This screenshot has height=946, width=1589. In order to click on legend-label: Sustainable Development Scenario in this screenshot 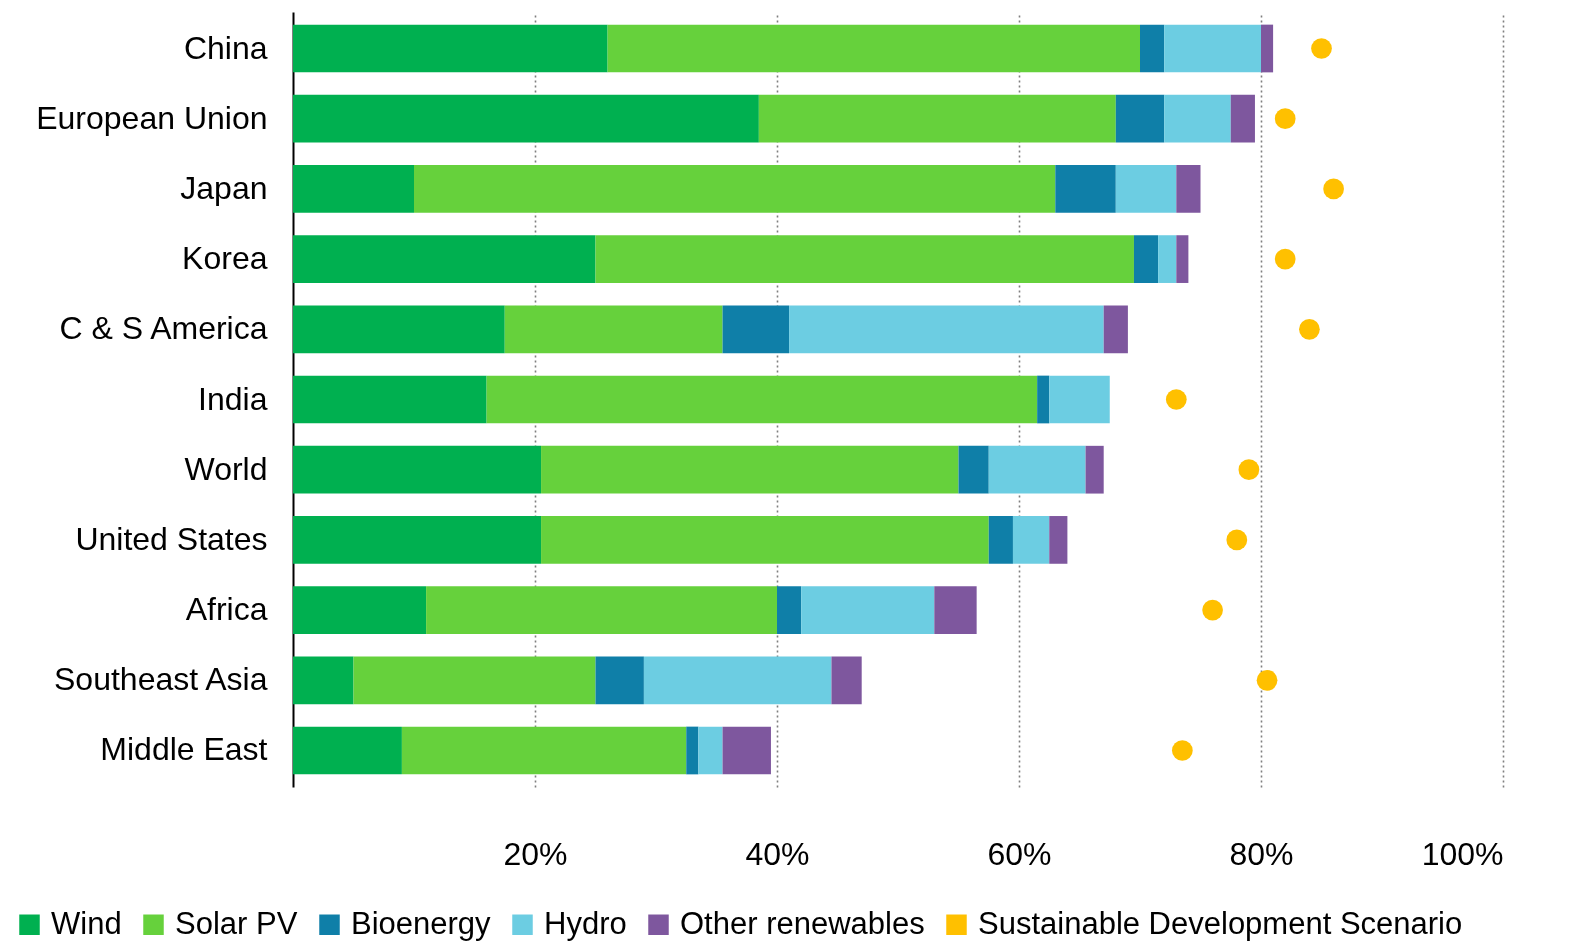, I will do `click(1220, 923)`.